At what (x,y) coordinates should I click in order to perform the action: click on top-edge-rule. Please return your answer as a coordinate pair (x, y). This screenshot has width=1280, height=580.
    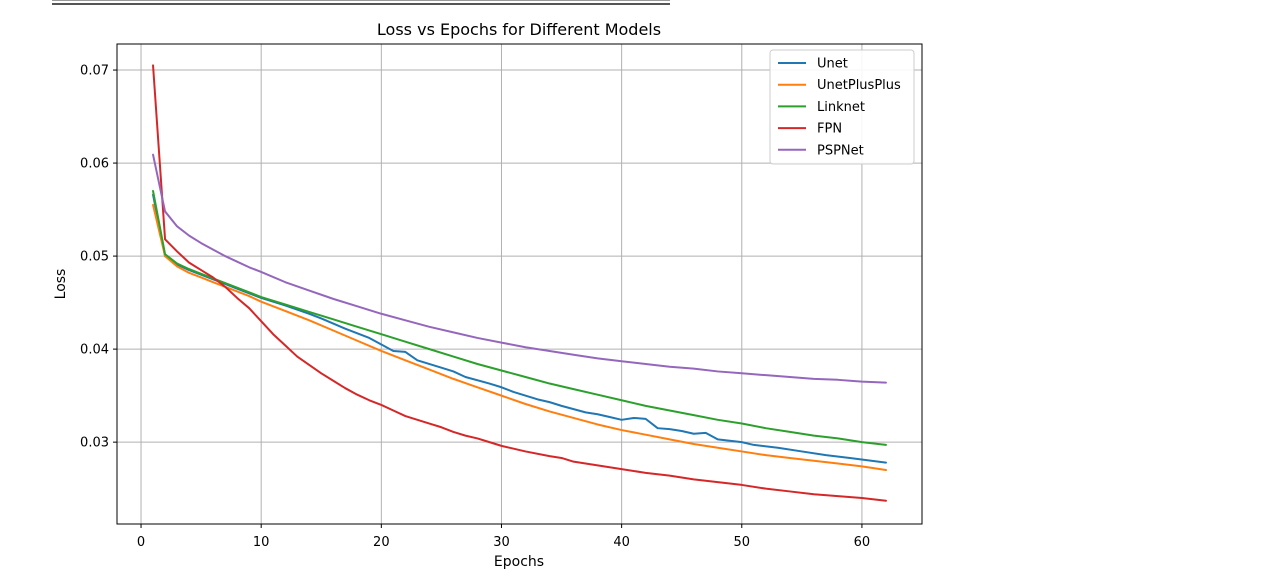
    Looking at the image, I should click on (361, 2).